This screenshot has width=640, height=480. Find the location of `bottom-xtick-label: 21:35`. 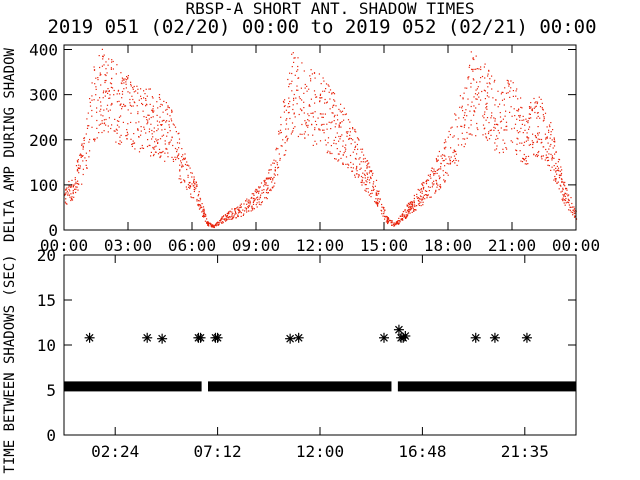

bottom-xtick-label: 21:35 is located at coordinates (525, 451).